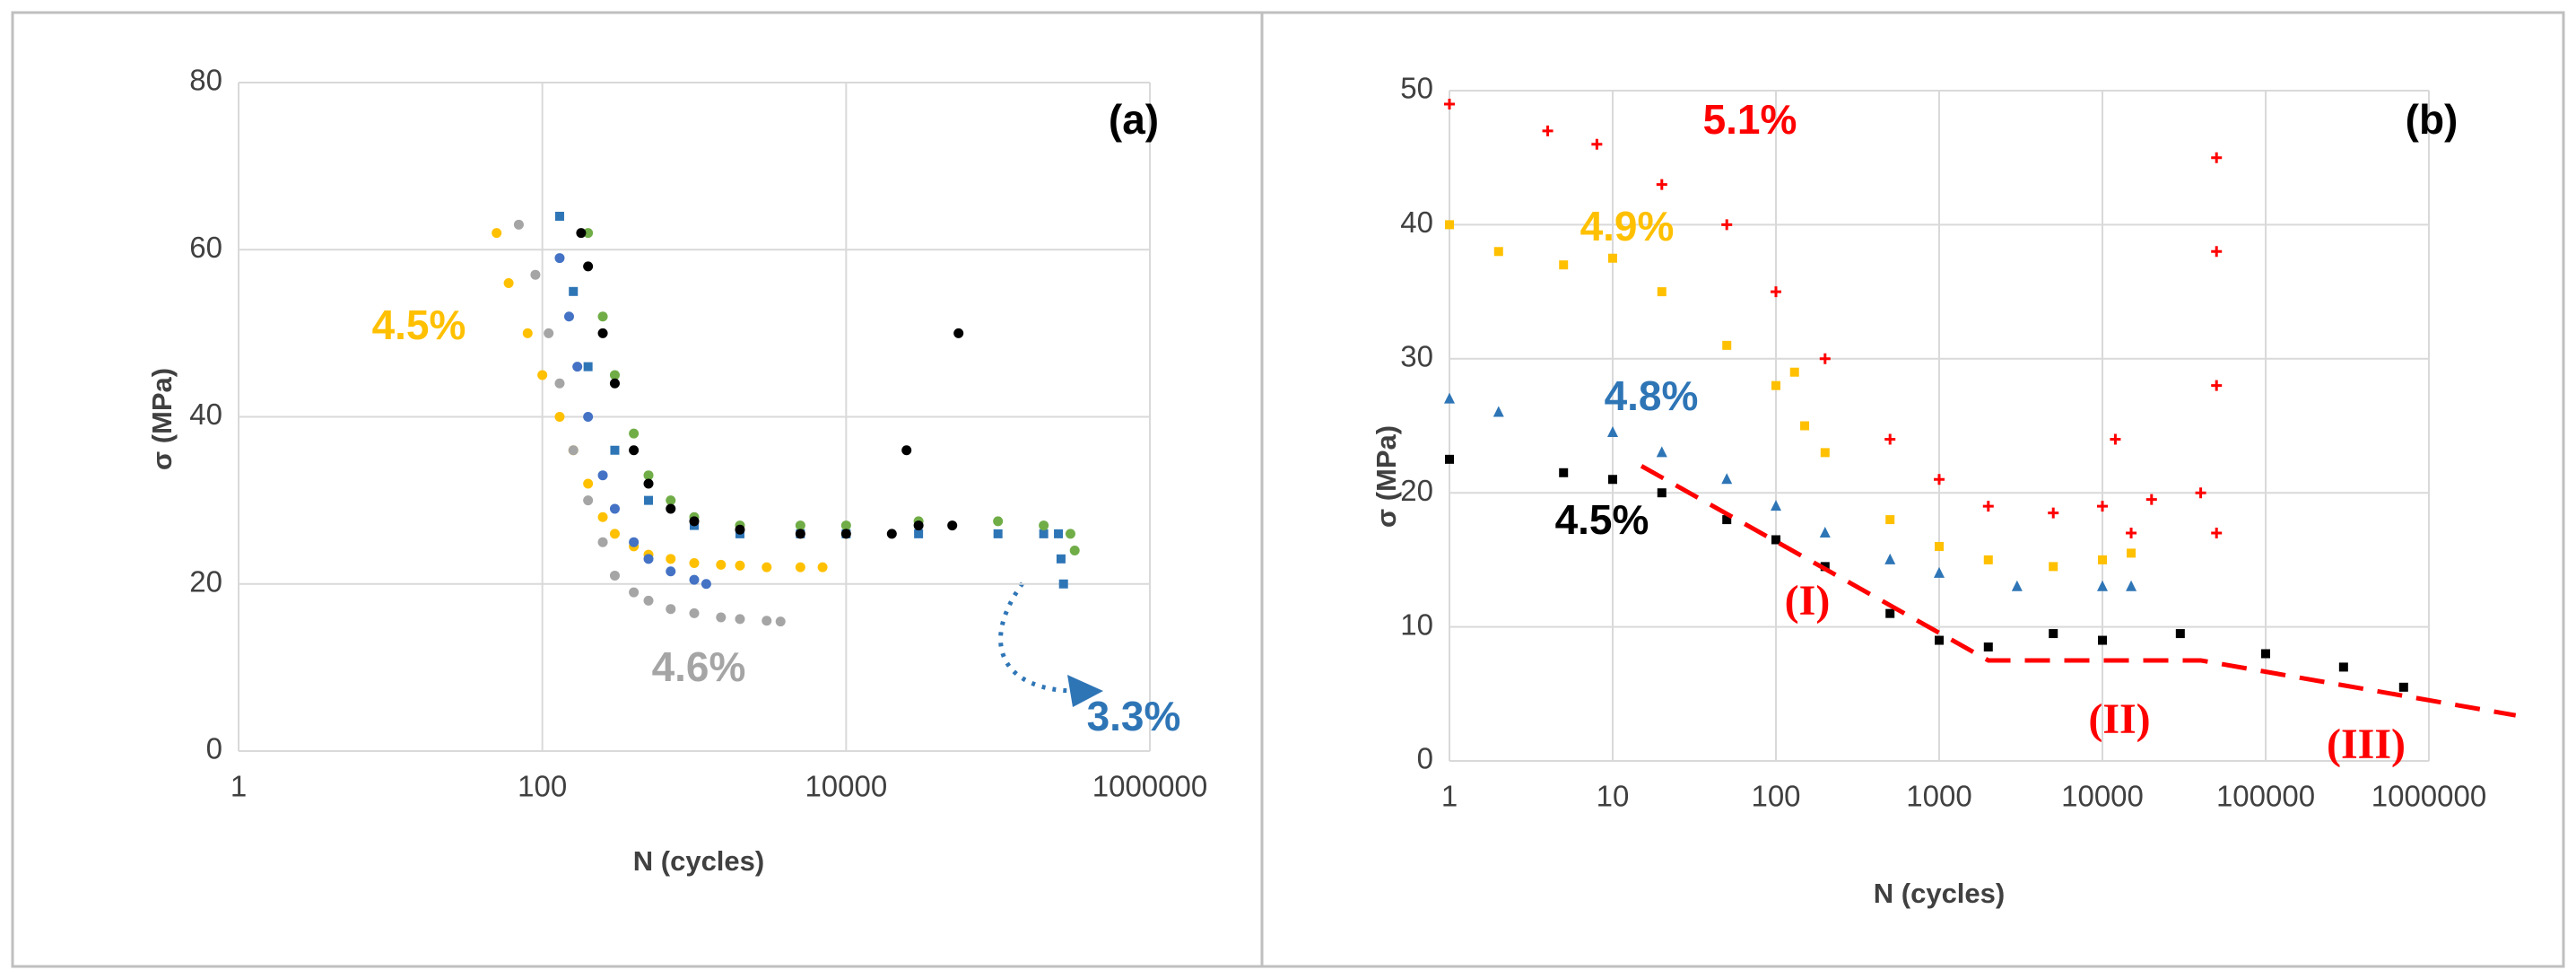 This screenshot has height=979, width=2576. I want to click on y-tick-label: 60, so click(205, 247).